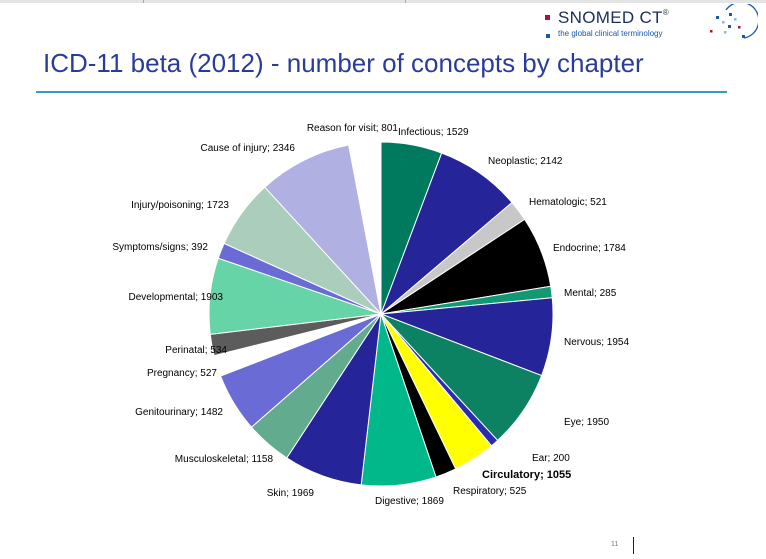 The height and width of the screenshot is (559, 766). Describe the element at coordinates (323, 230) in the screenshot. I see `pie-slice-cause-of-injury` at that location.